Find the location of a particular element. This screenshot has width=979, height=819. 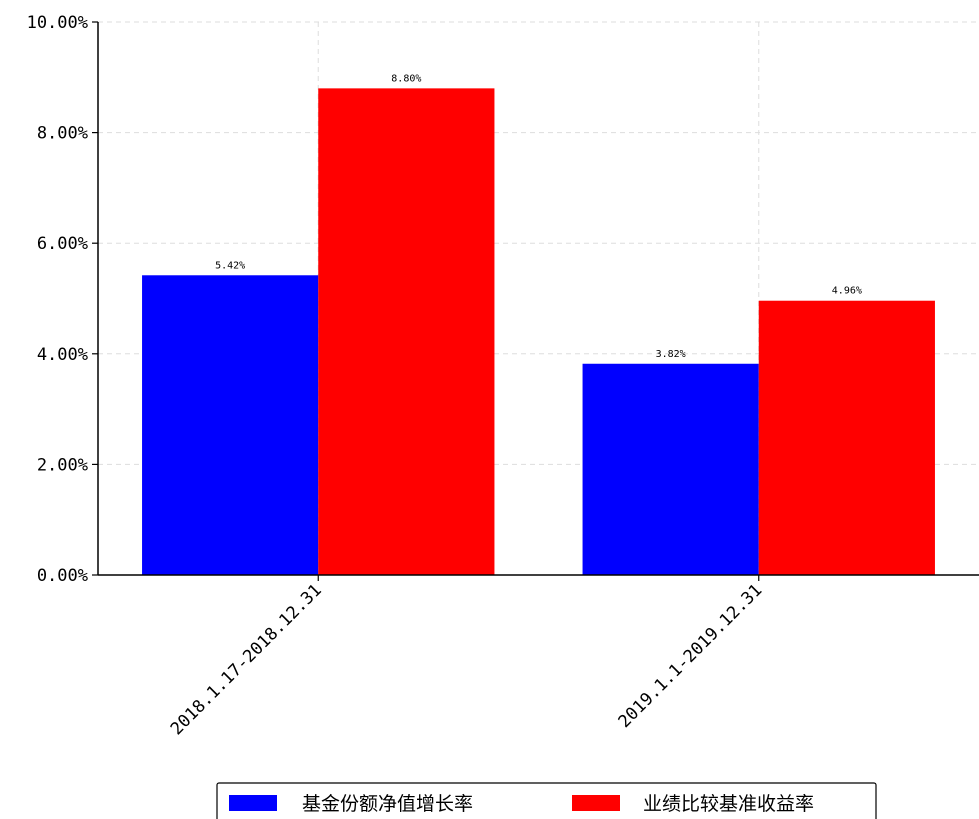

legend-box is located at coordinates (546, 800).